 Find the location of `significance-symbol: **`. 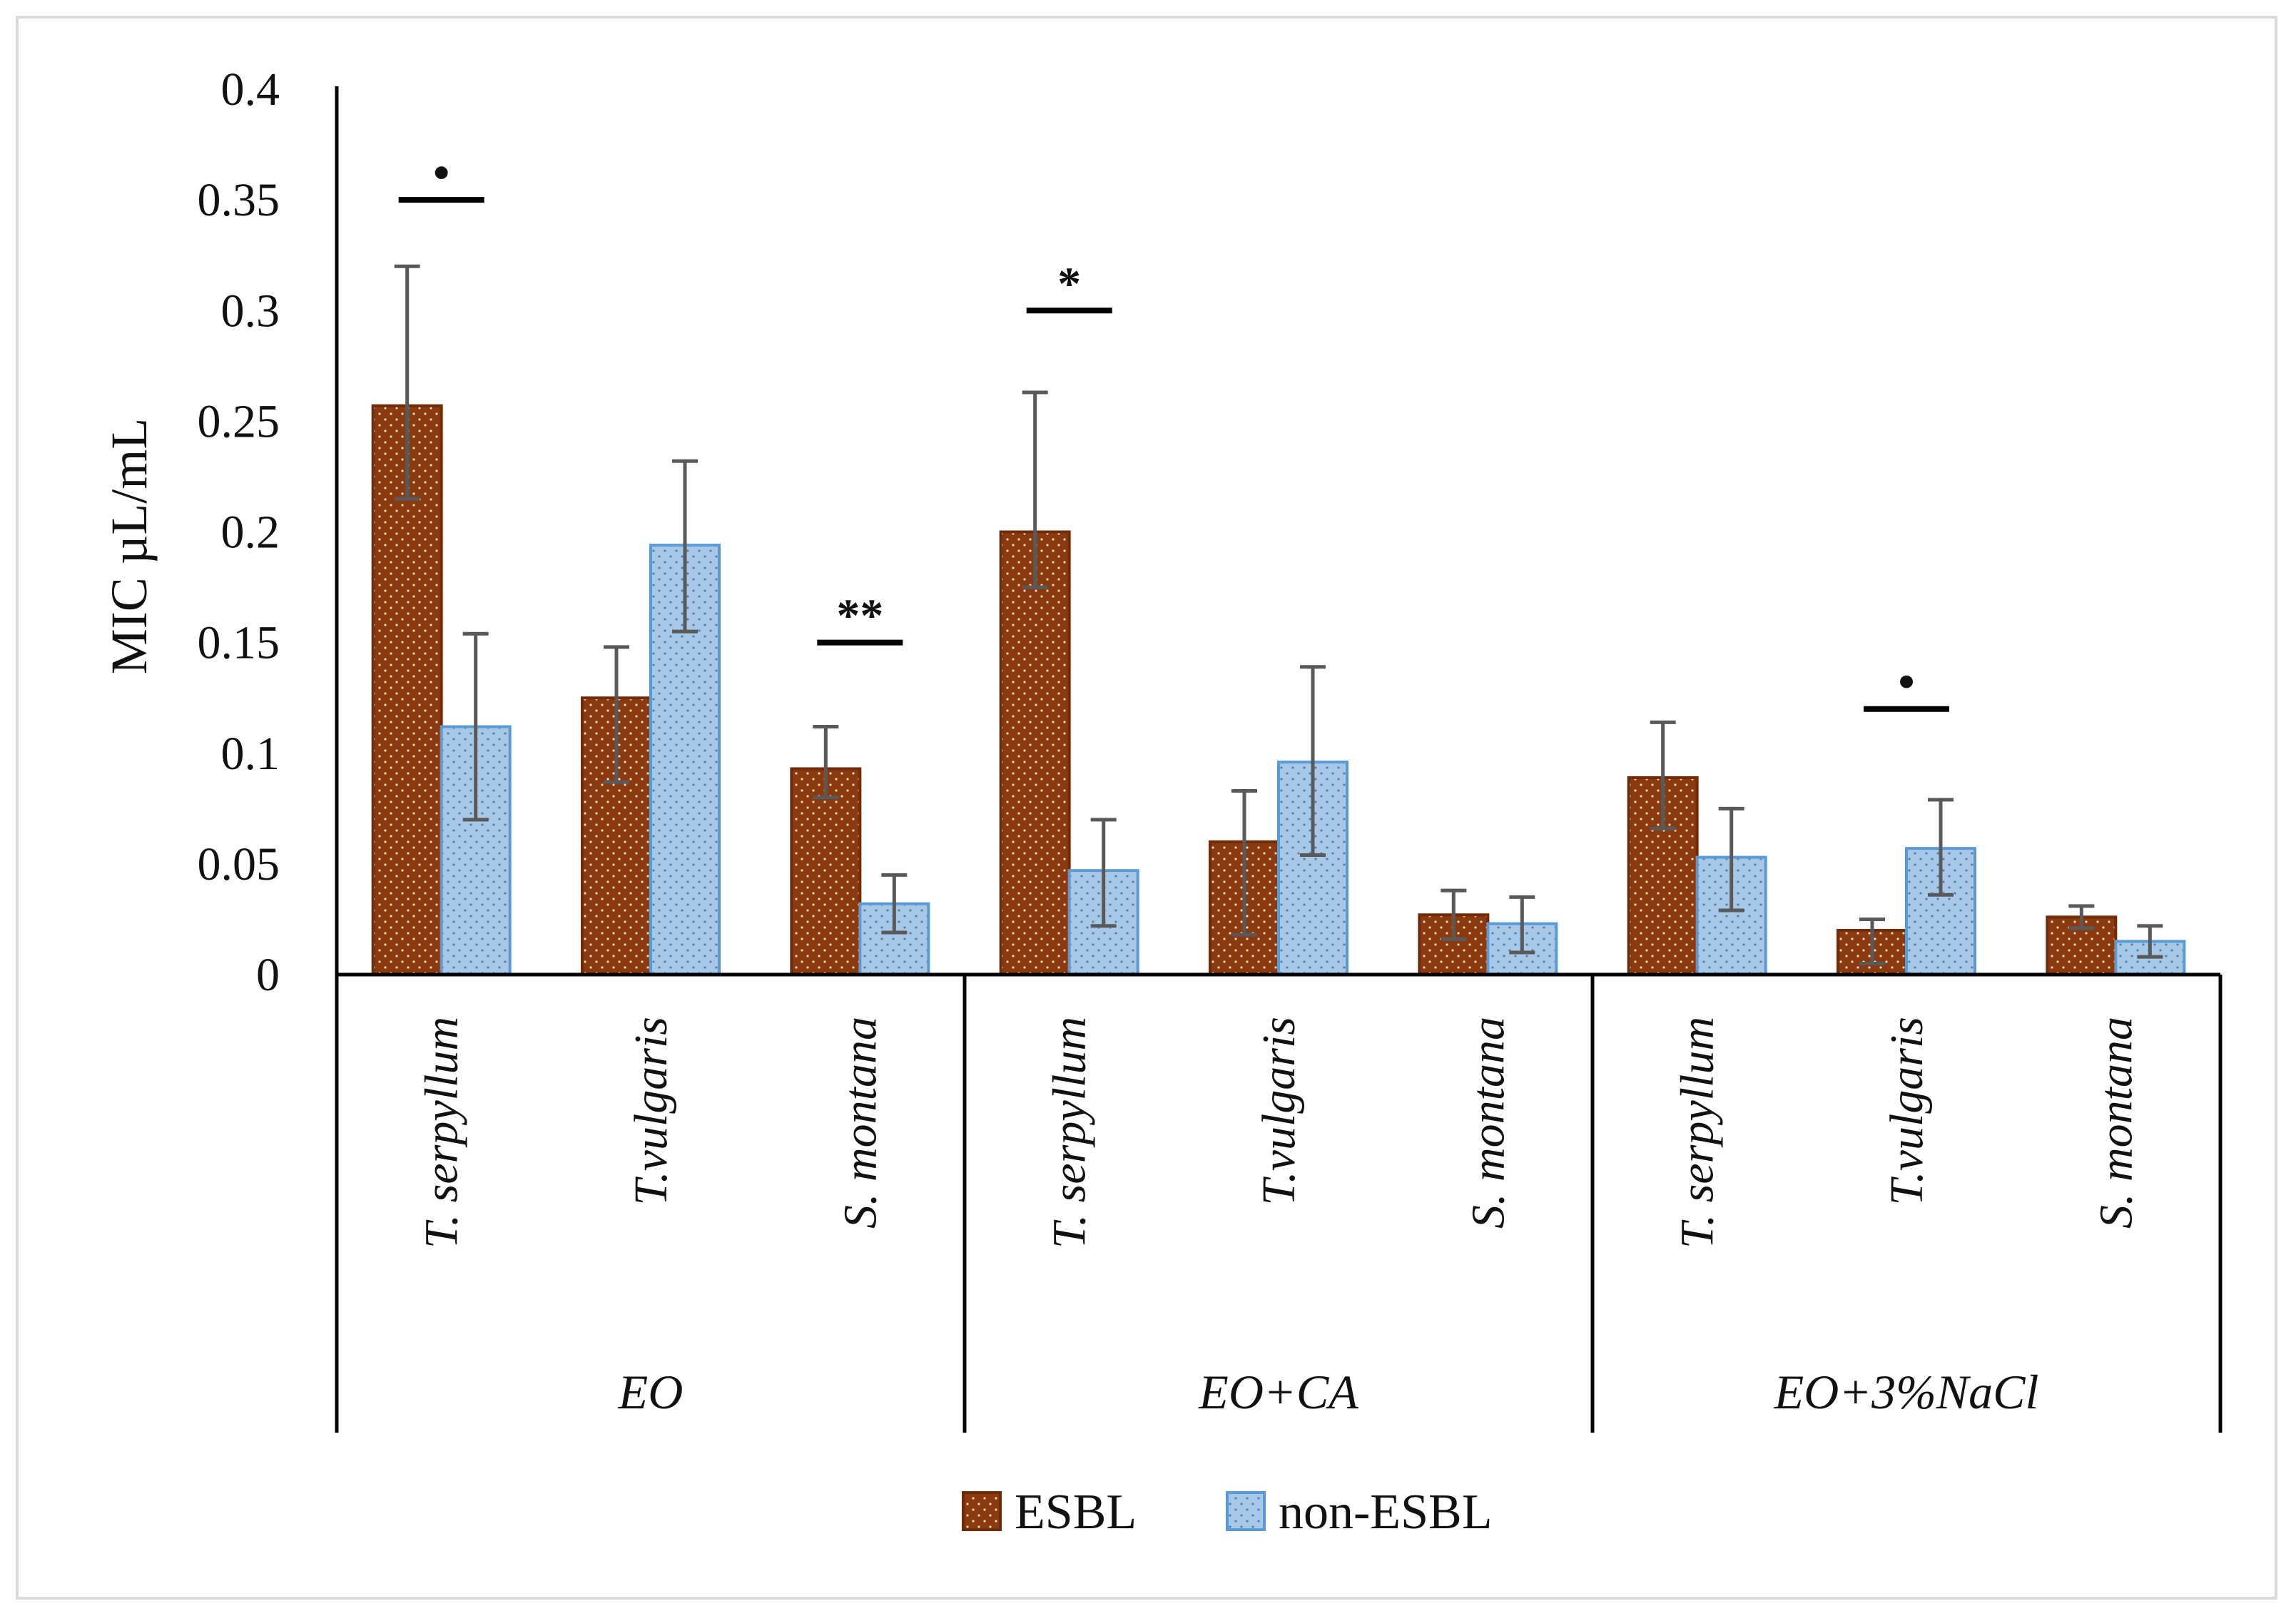

significance-symbol: ** is located at coordinates (859, 616).